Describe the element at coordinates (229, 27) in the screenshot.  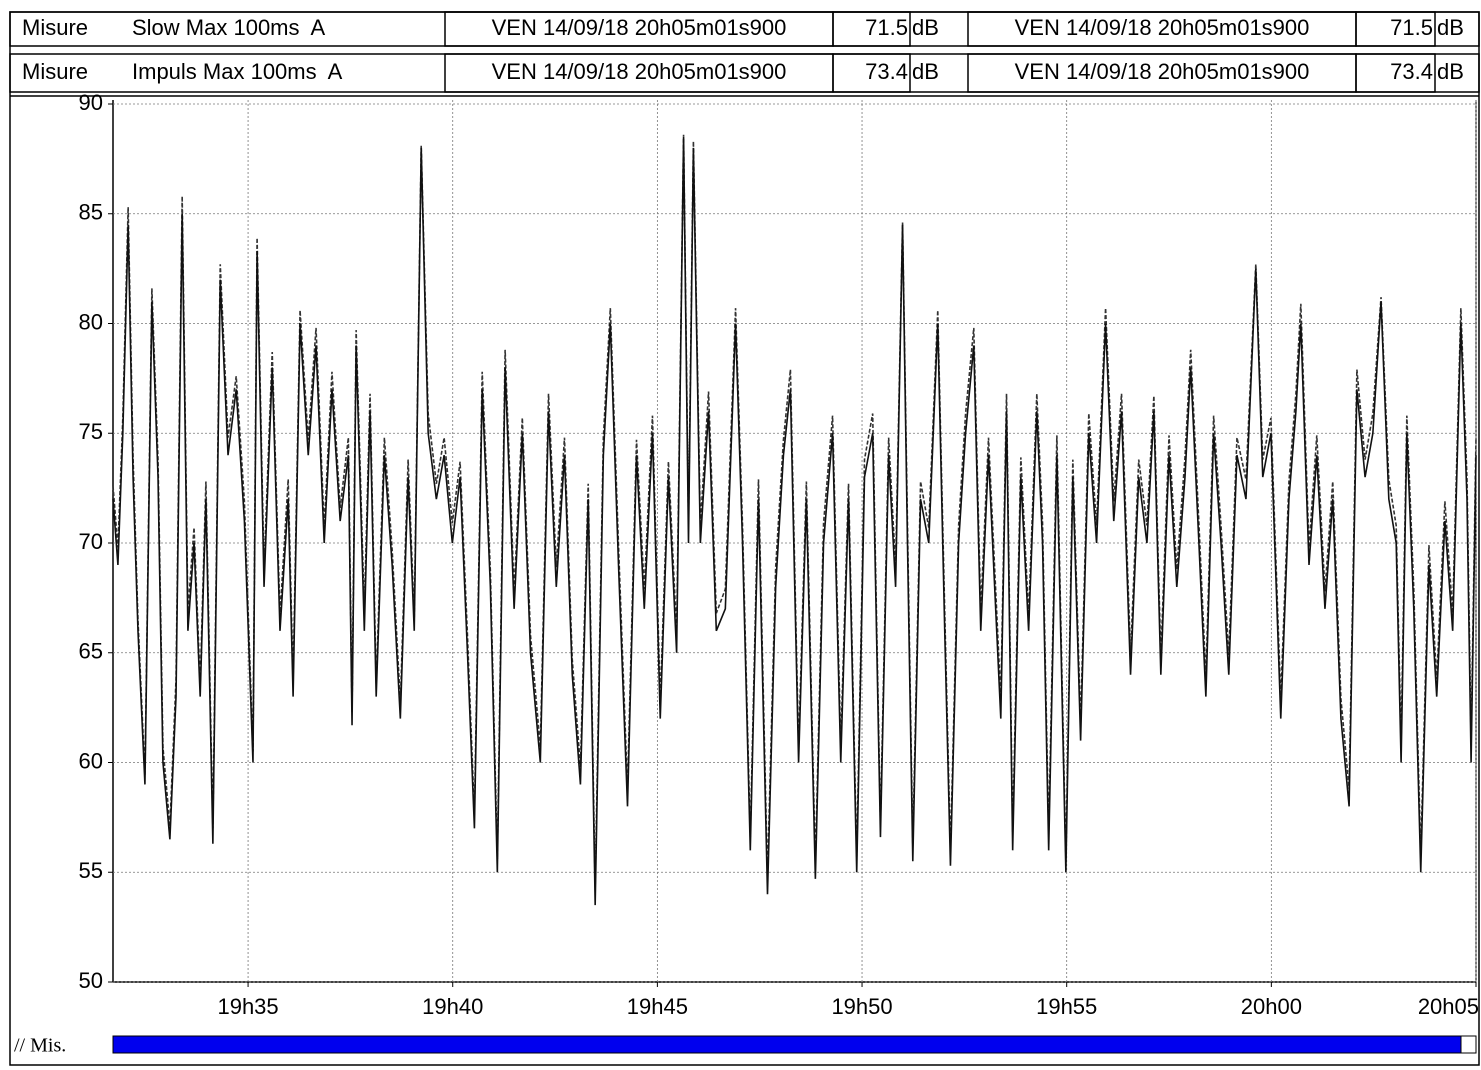
I see `series-name: Slow Max 100ms A` at that location.